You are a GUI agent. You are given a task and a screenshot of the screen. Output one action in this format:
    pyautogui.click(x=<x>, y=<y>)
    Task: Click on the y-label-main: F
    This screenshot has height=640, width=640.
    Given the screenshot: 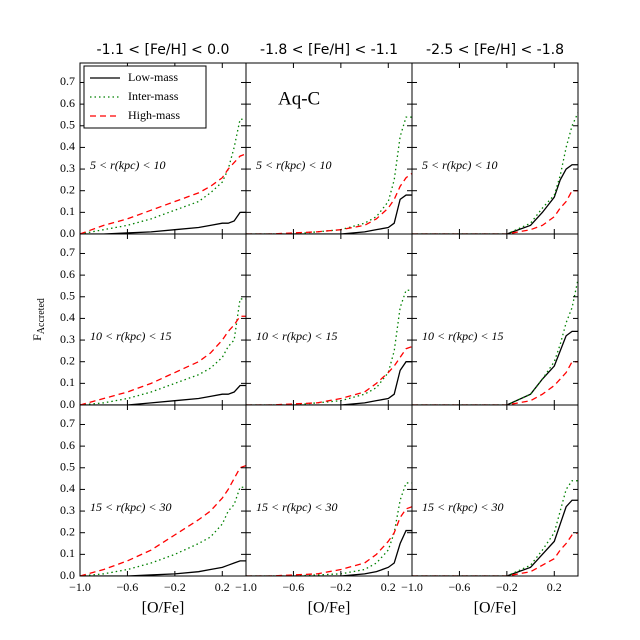 What is the action you would take?
    pyautogui.click(x=37, y=337)
    